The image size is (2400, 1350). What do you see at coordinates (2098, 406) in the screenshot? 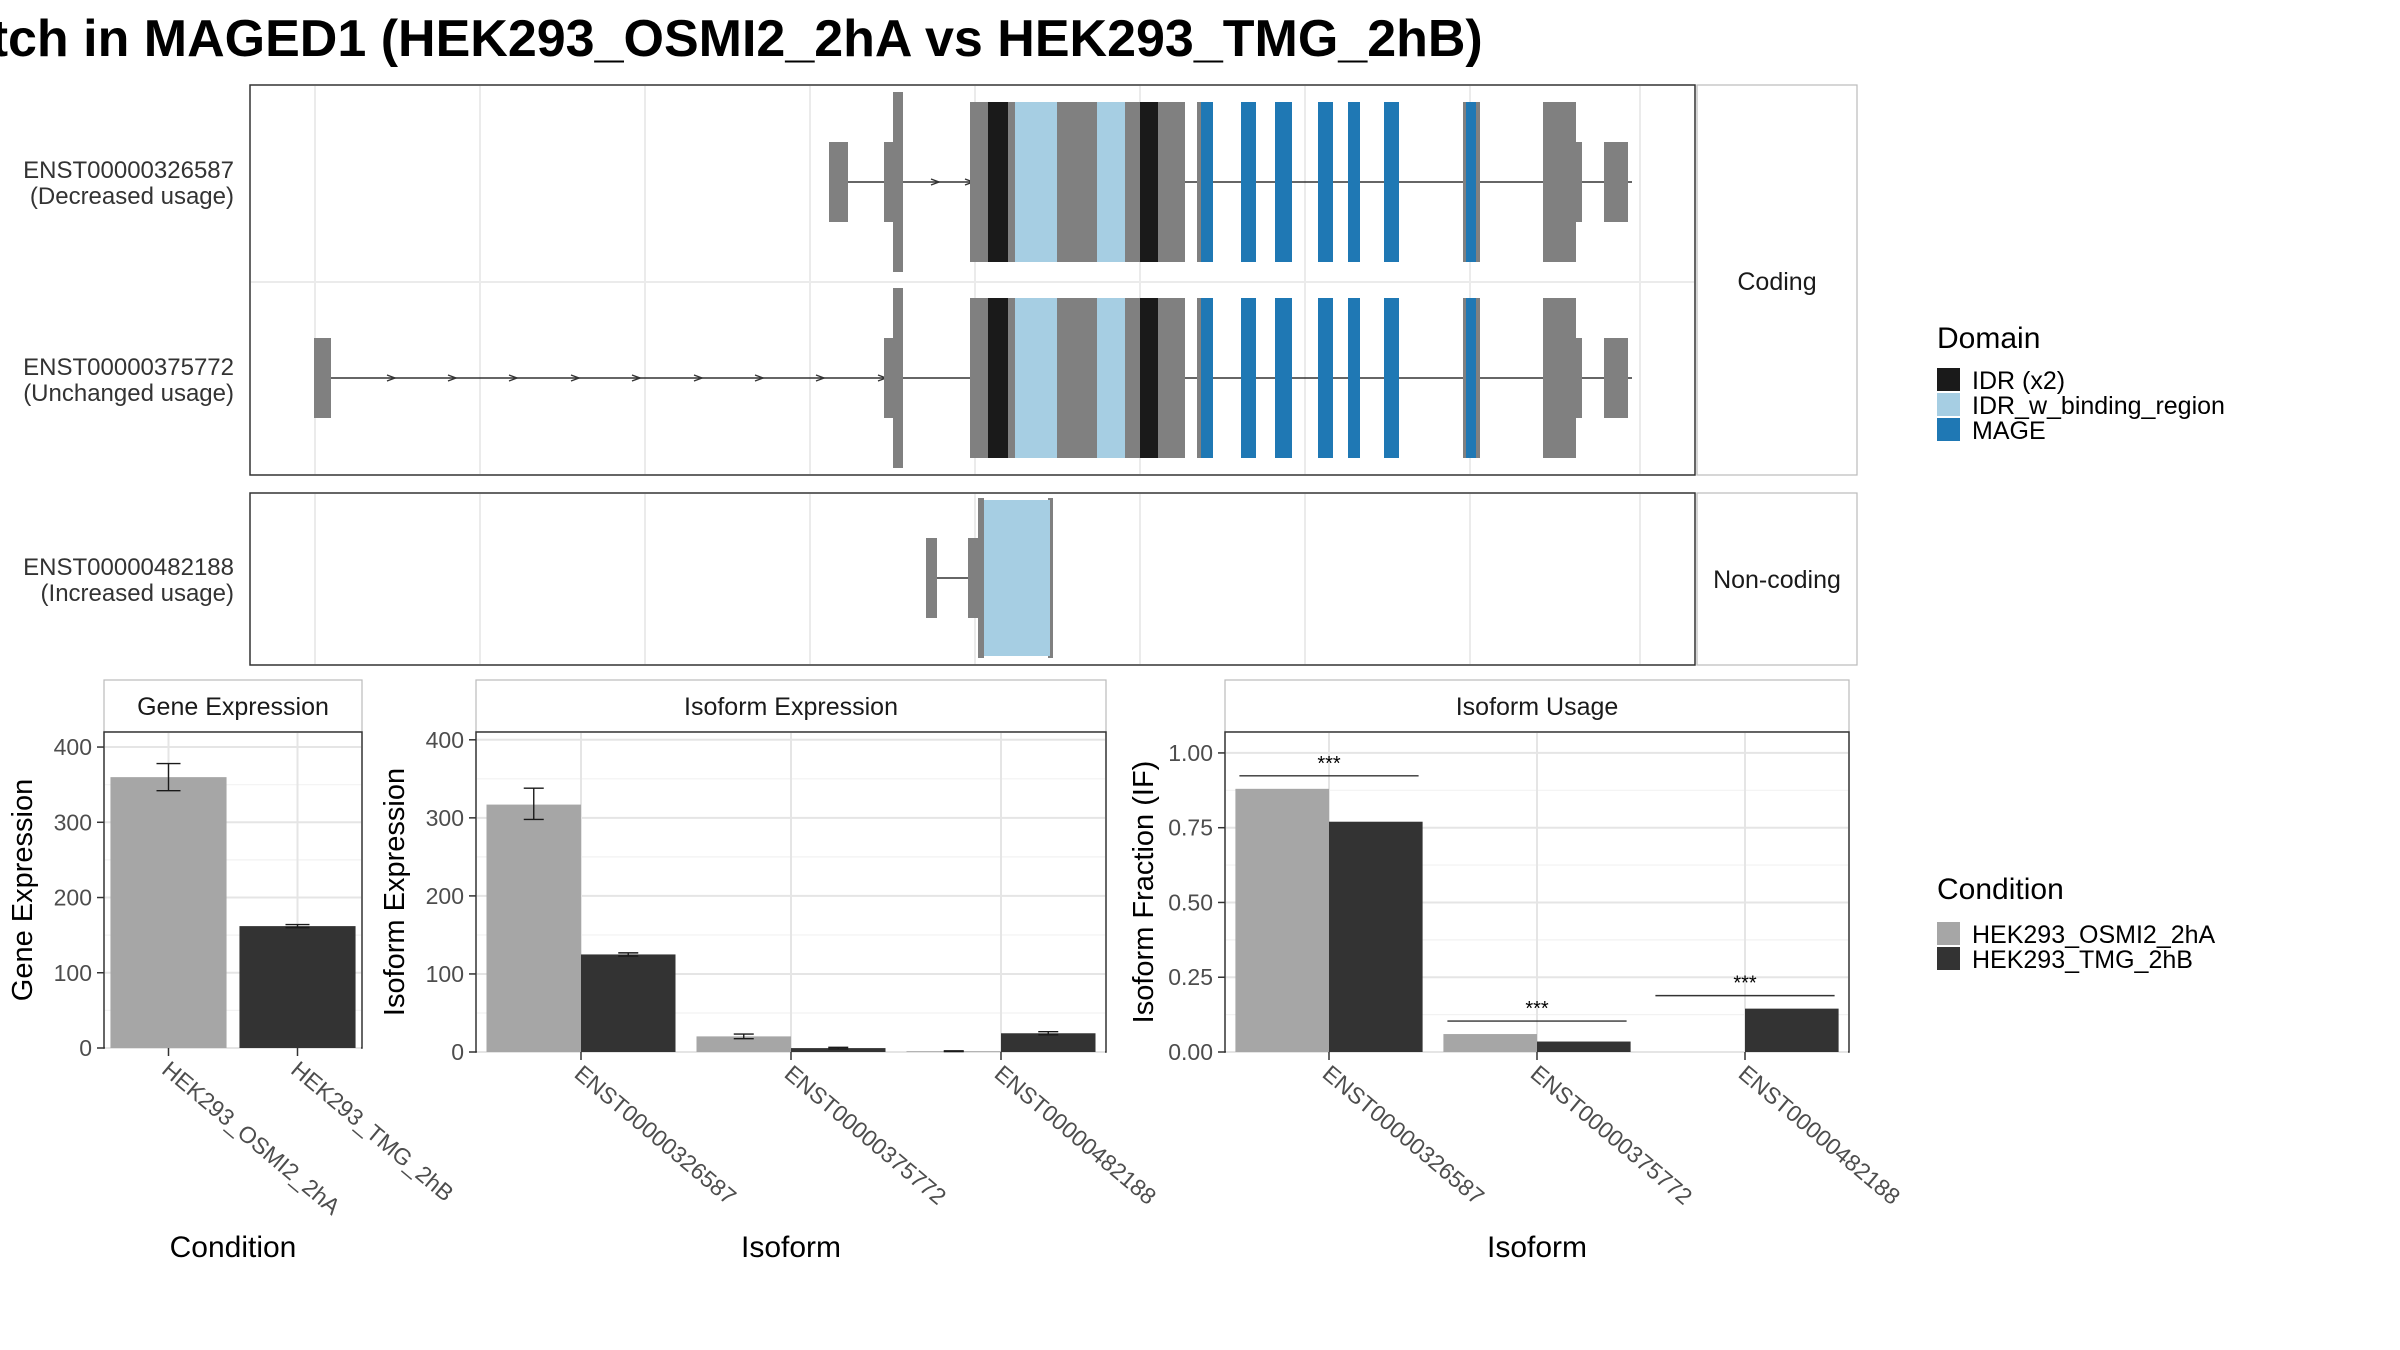
I see `legend-label-idr-binding: IDR_w_binding_region` at bounding box center [2098, 406].